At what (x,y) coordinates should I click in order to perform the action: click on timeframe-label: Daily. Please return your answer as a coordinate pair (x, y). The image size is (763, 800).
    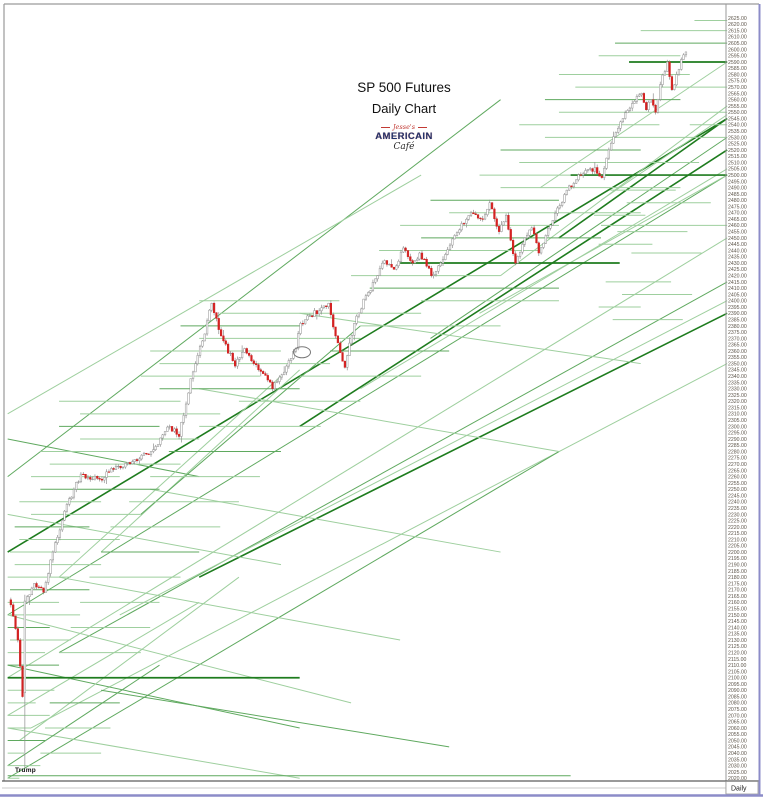
    Looking at the image, I should click on (739, 789).